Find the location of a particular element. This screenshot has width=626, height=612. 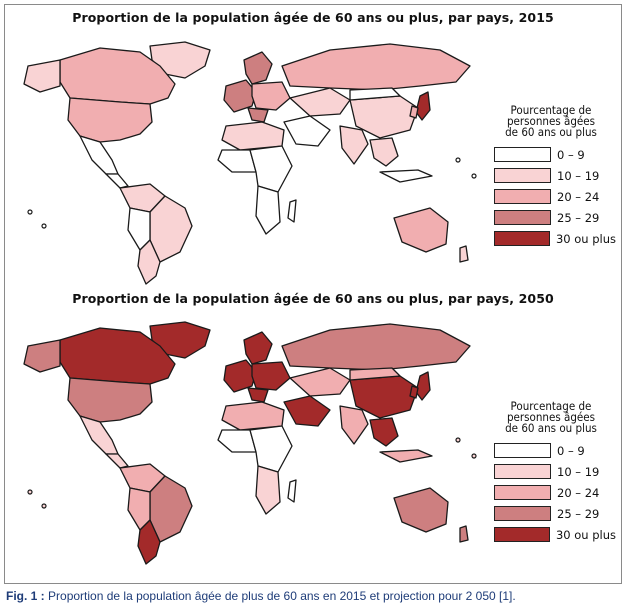

region-russia is located at coordinates (376, 347).